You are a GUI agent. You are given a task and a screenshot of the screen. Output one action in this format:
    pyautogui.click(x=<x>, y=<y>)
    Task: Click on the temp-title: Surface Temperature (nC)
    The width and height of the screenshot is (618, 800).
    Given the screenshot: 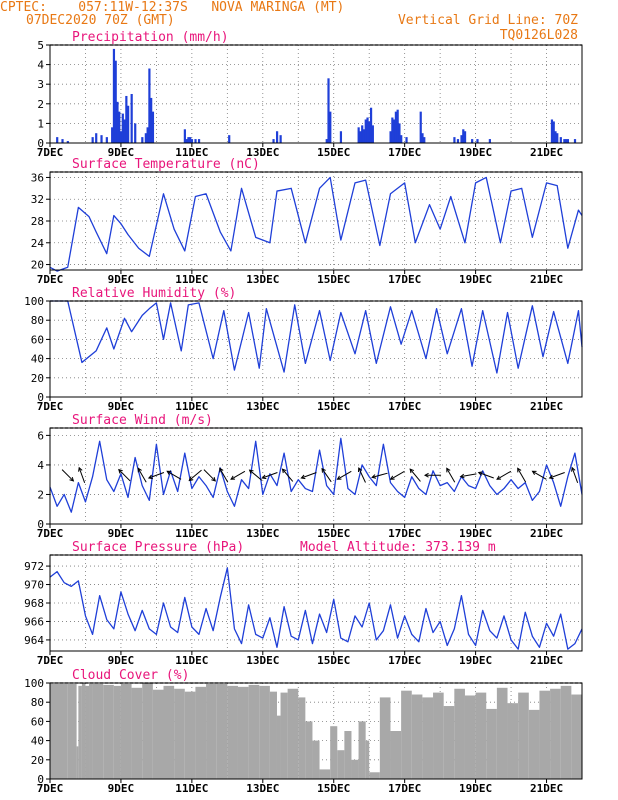 What is the action you would take?
    pyautogui.click(x=166, y=164)
    